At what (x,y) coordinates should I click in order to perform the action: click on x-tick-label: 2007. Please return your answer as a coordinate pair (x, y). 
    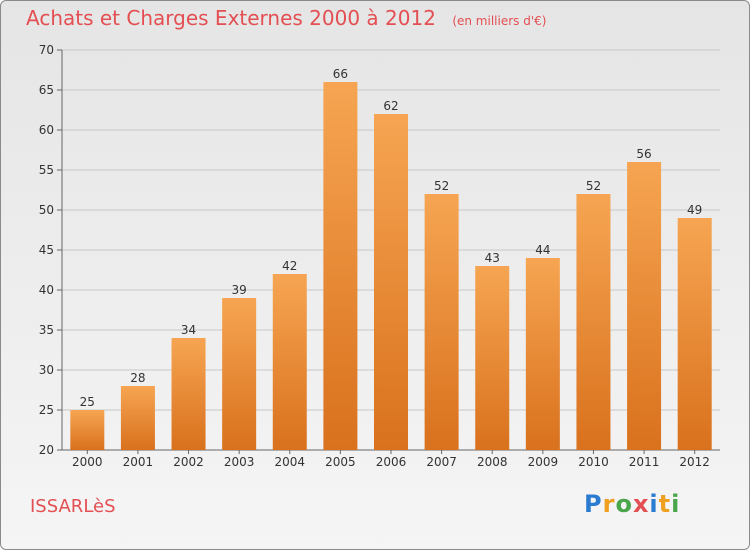
    Looking at the image, I should click on (441, 462).